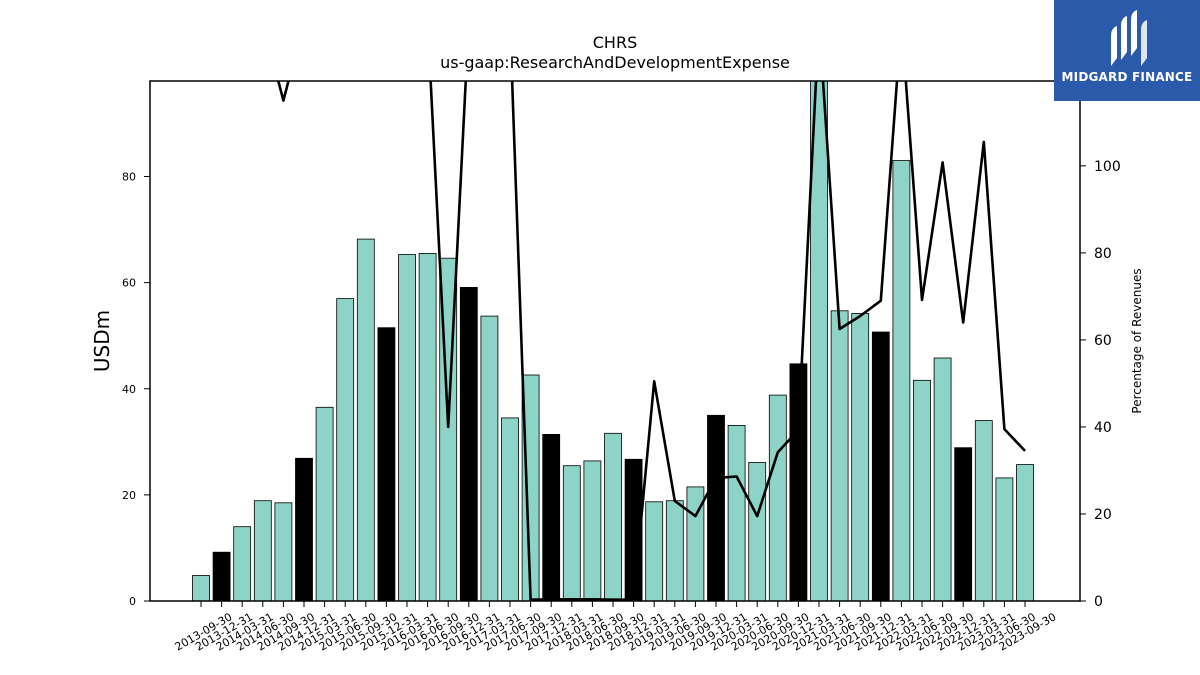 The width and height of the screenshot is (1200, 675). I want to click on chart-title: CHRS, so click(615, 42).